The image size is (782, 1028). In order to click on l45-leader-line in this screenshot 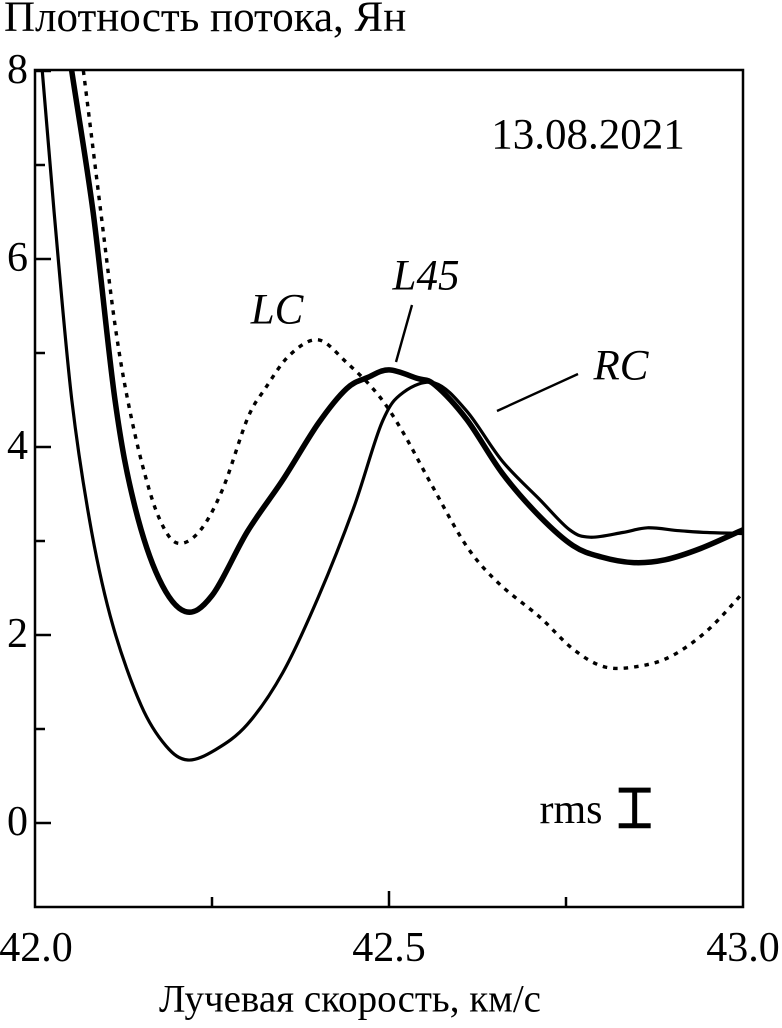, I will do `click(404, 333)`.